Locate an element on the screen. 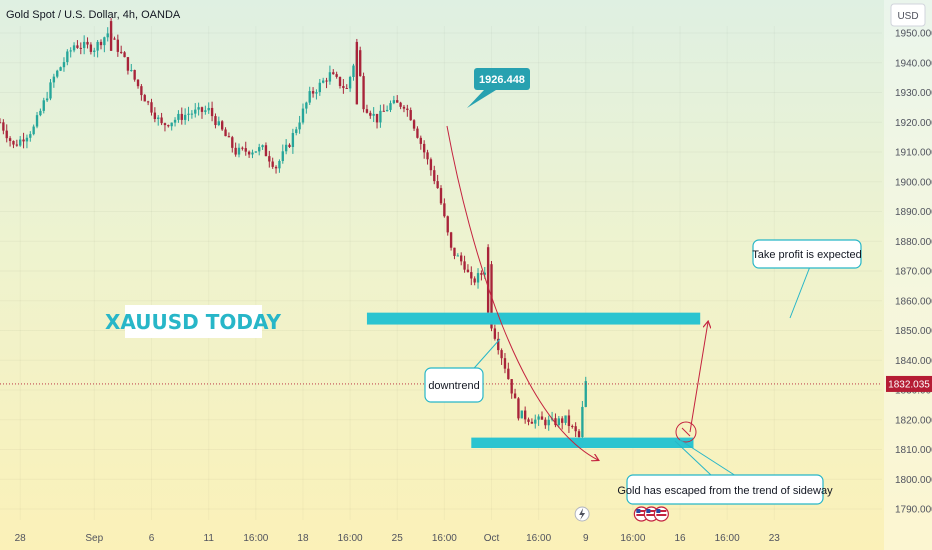 This screenshot has height=550, width=932. x-tick-label: 18 is located at coordinates (303, 538).